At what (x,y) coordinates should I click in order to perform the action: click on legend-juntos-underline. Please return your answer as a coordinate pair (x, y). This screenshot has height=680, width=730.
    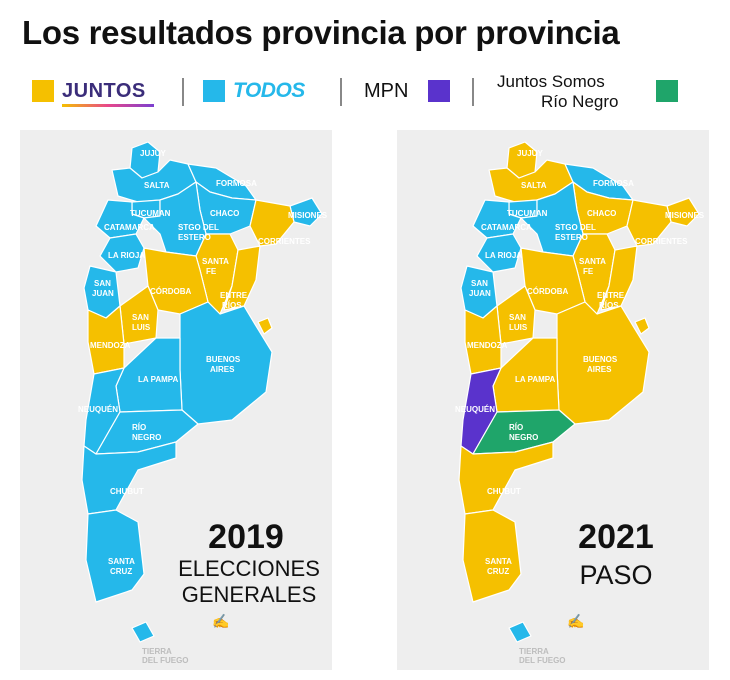
    Looking at the image, I should click on (108, 105).